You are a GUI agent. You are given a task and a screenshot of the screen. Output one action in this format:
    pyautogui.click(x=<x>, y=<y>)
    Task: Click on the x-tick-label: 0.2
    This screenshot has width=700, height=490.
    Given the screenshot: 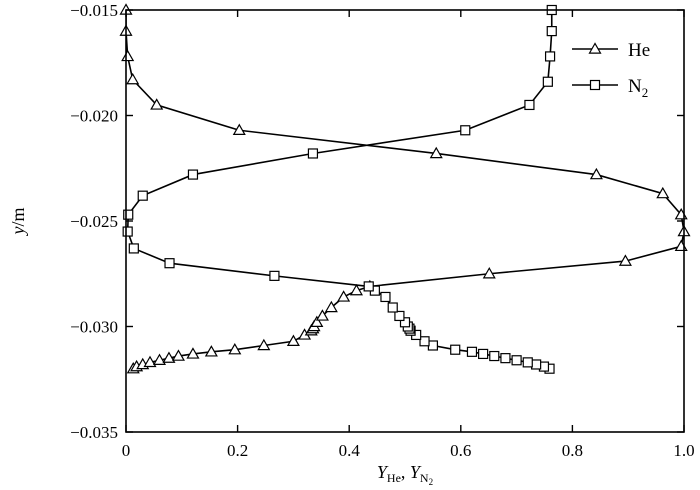 What is the action you would take?
    pyautogui.click(x=237, y=450)
    